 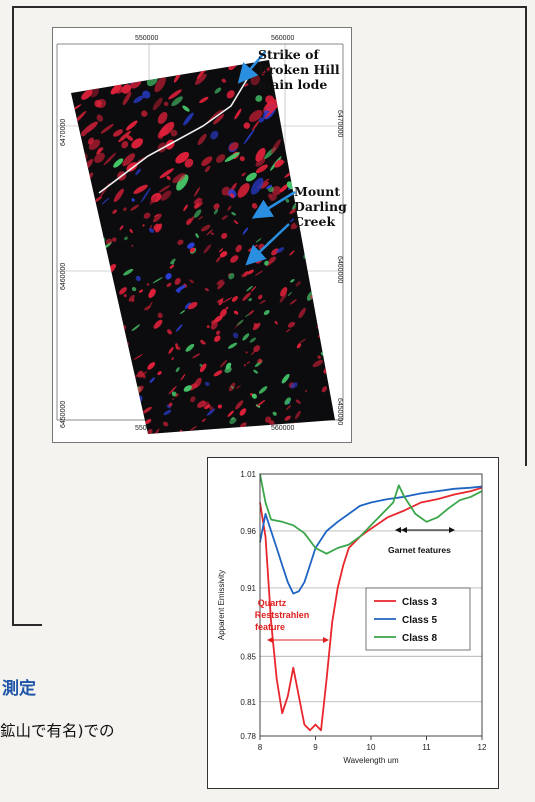 What do you see at coordinates (299, 69) in the screenshot?
I see `annotation-broken-hill: Strike of Broken Hill main lode` at bounding box center [299, 69].